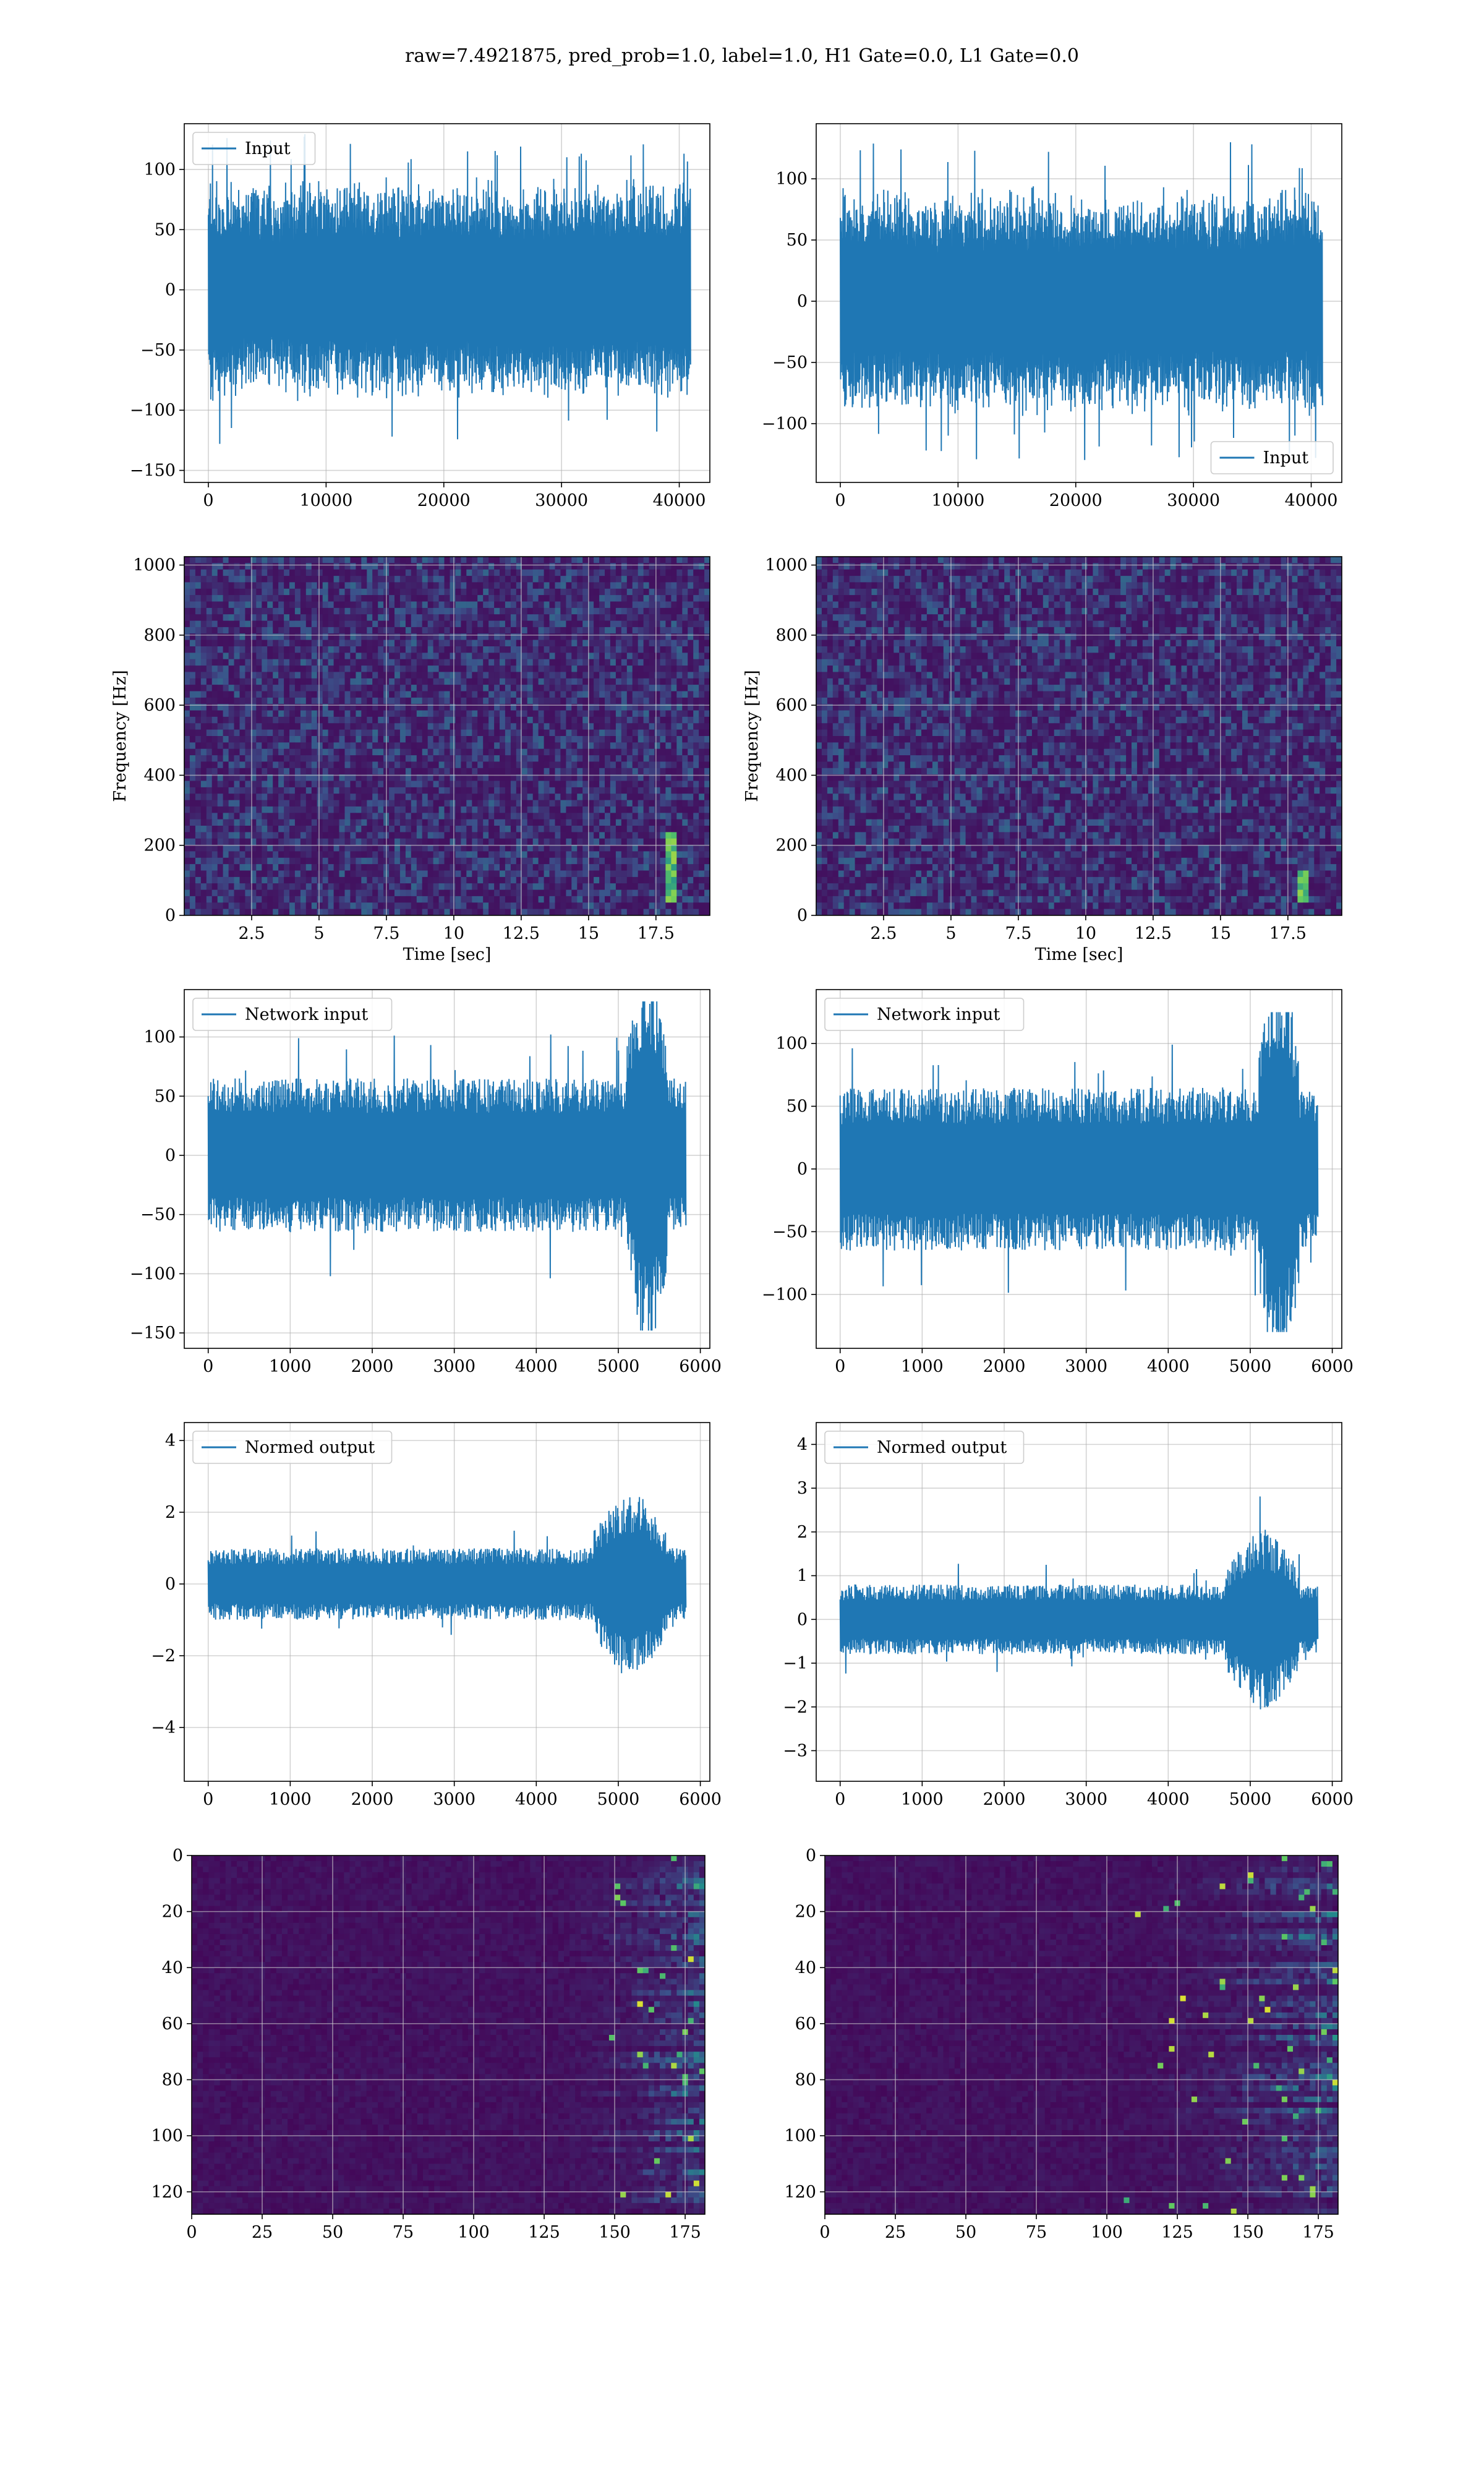 This screenshot has width=1484, height=2474. I want to click on y-tick-label: 1, so click(802, 1577).